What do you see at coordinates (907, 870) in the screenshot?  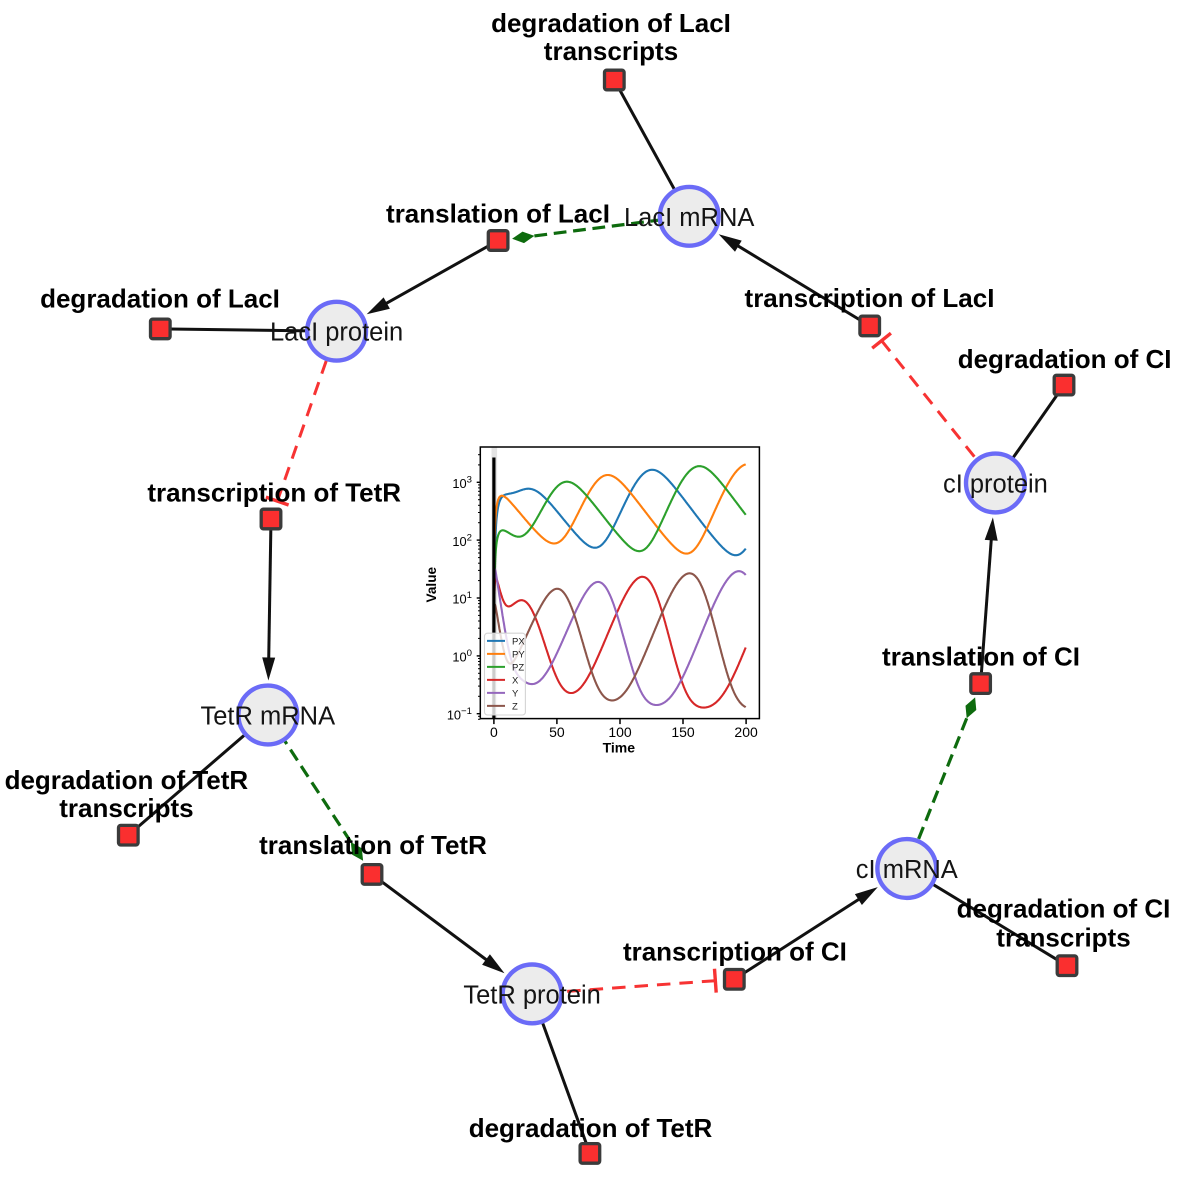 I see `svg-text: cI mRNA` at bounding box center [907, 870].